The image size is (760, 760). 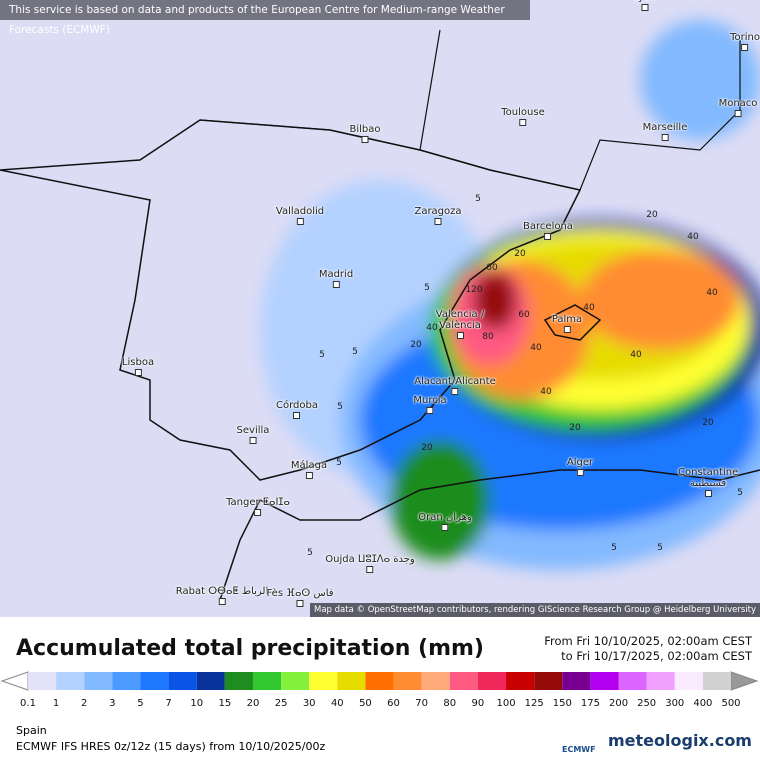 What do you see at coordinates (300, 215) in the screenshot?
I see `city-label: Valladolid` at bounding box center [300, 215].